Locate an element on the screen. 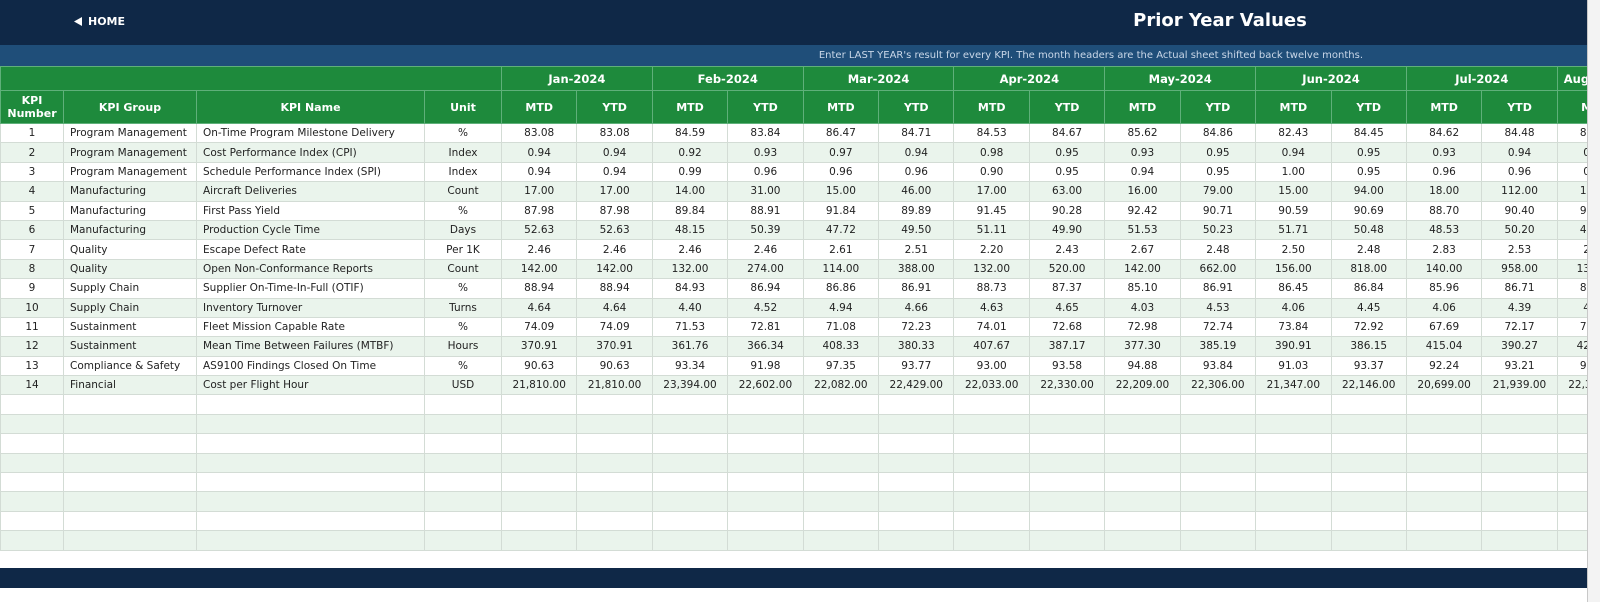 The width and height of the screenshot is (1600, 602). kpi-name: Escape Defect Rate is located at coordinates (310, 249).